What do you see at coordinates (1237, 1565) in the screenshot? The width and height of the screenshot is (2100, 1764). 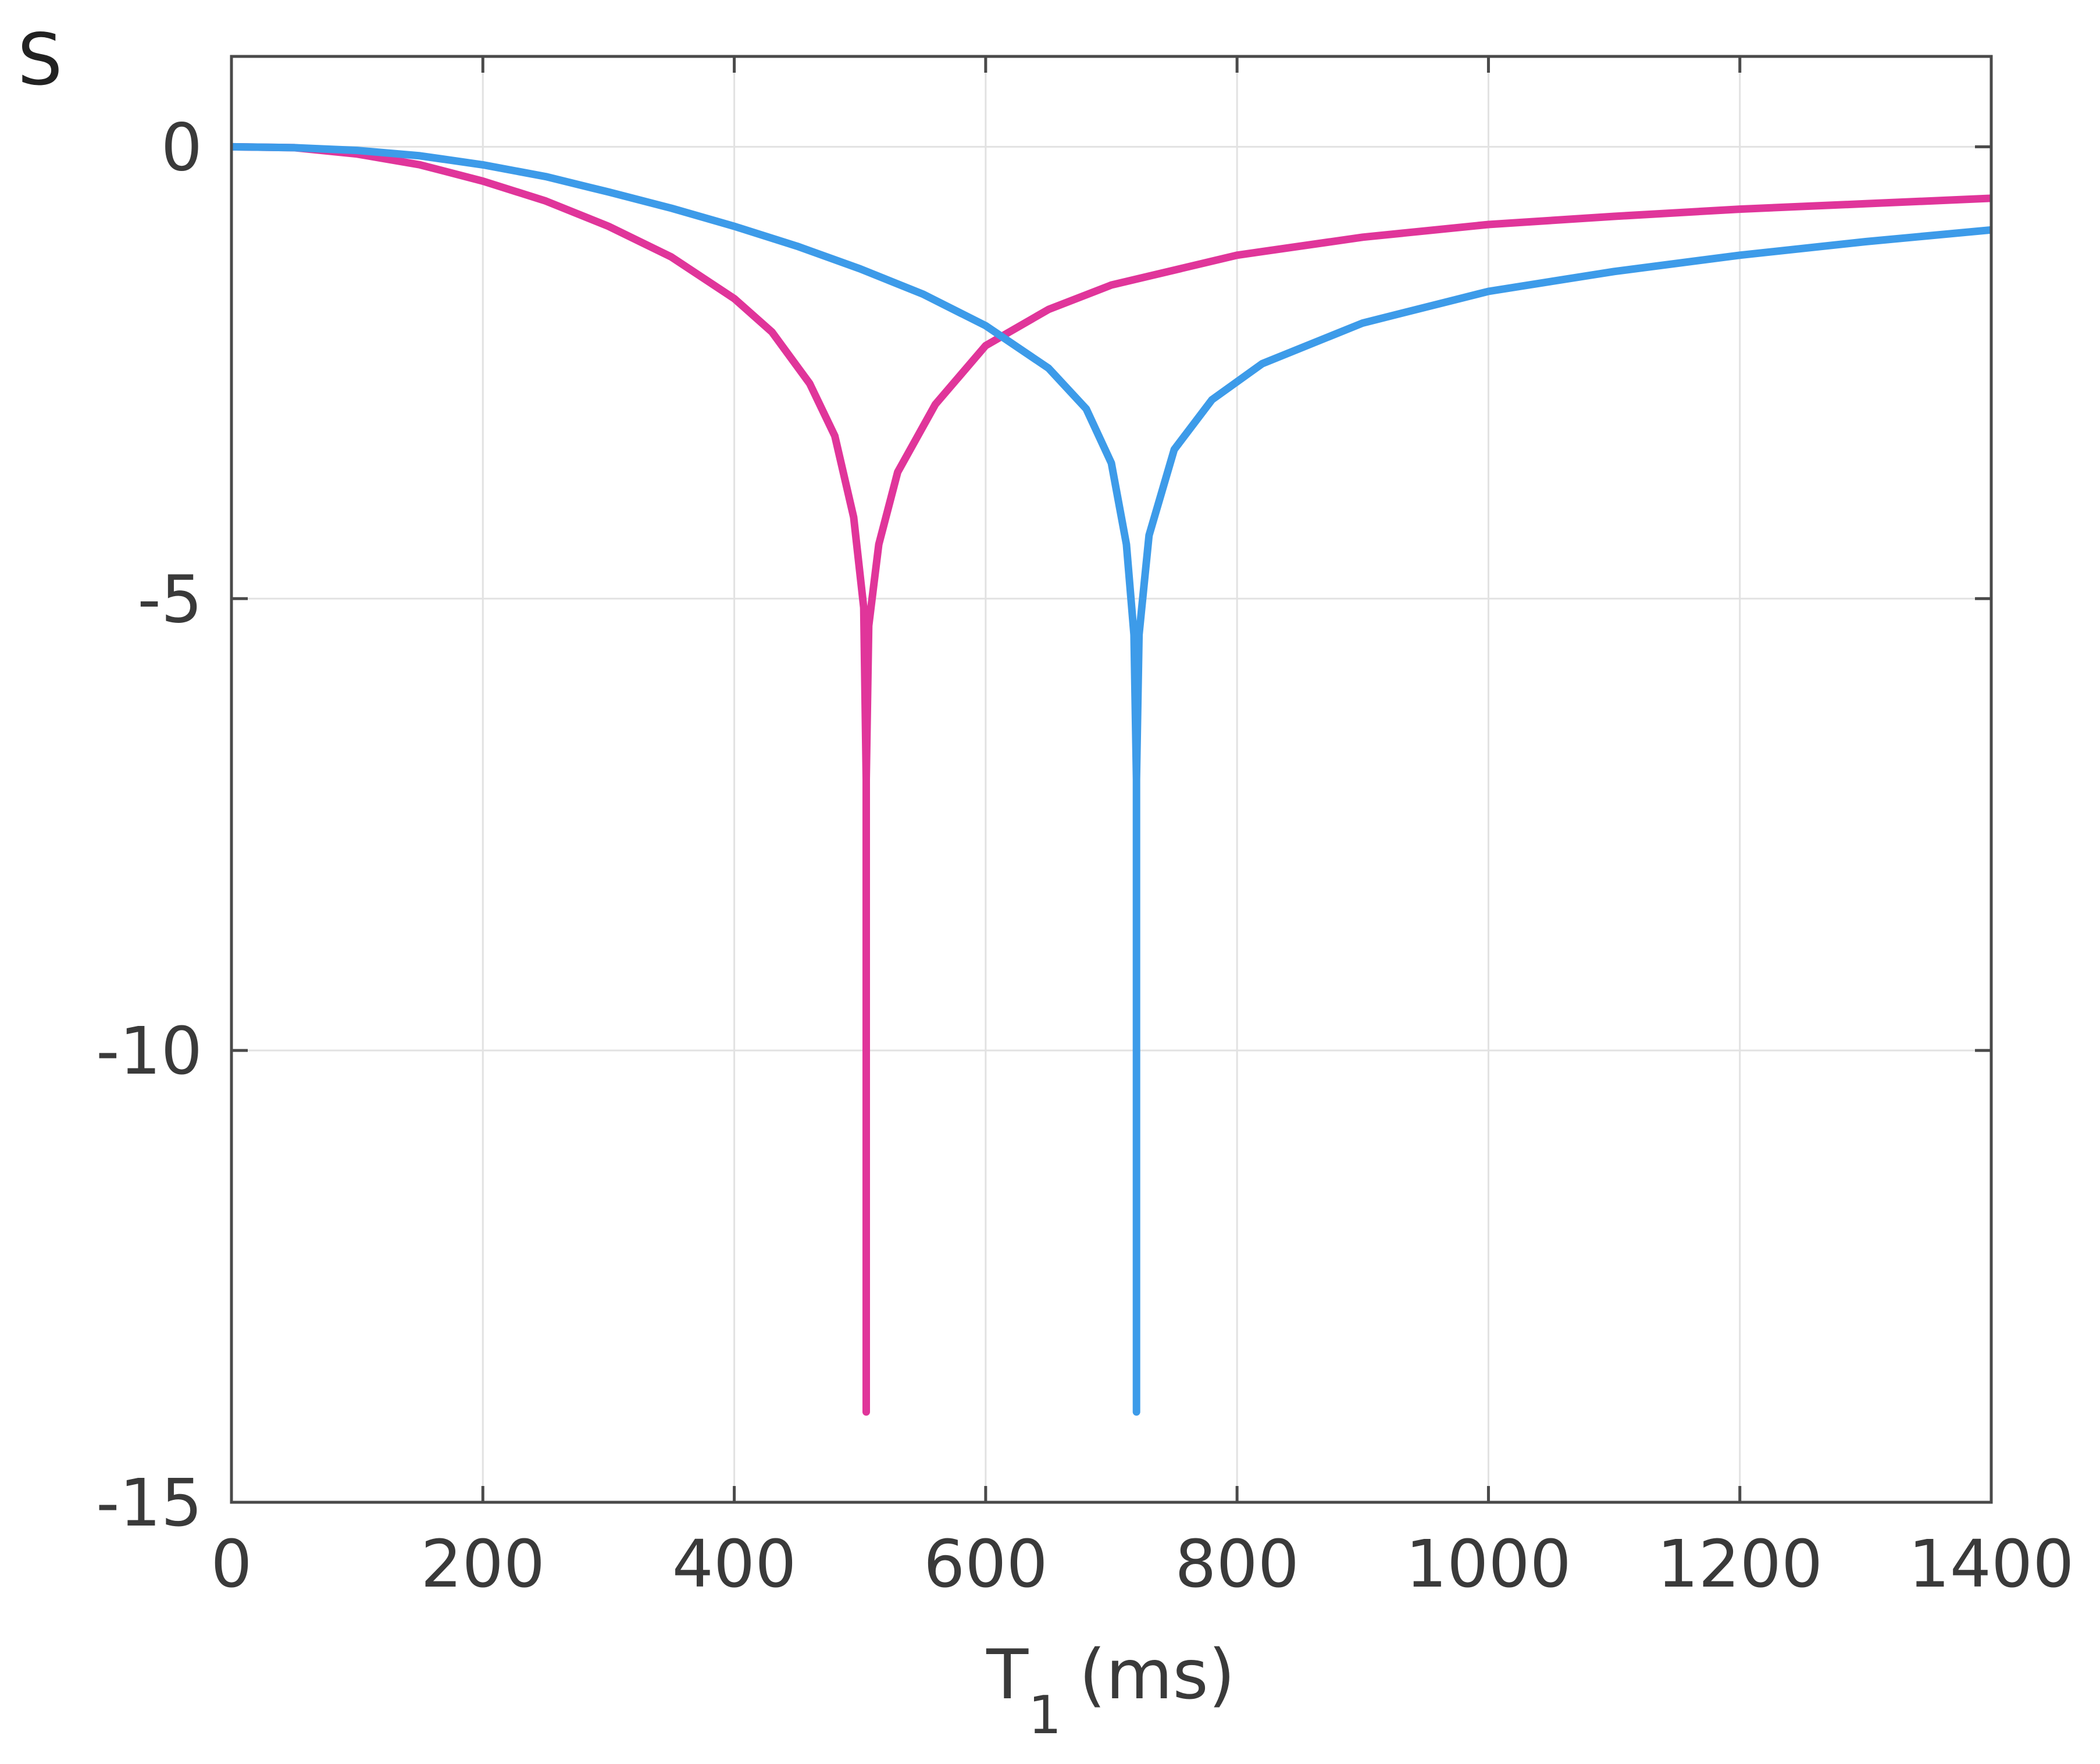 I see `x-tick-label: 800` at bounding box center [1237, 1565].